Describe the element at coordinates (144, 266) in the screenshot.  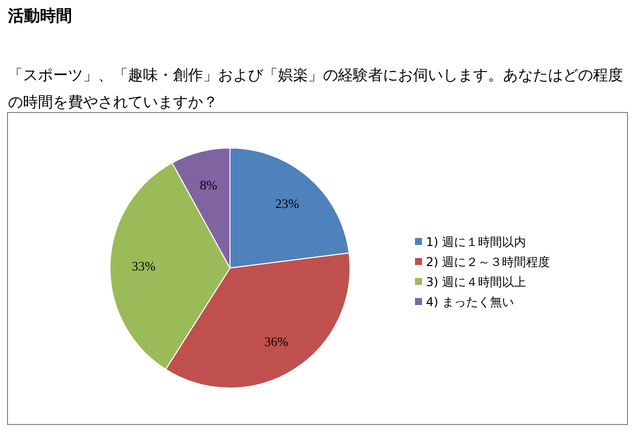
I see `data-label: 33%` at that location.